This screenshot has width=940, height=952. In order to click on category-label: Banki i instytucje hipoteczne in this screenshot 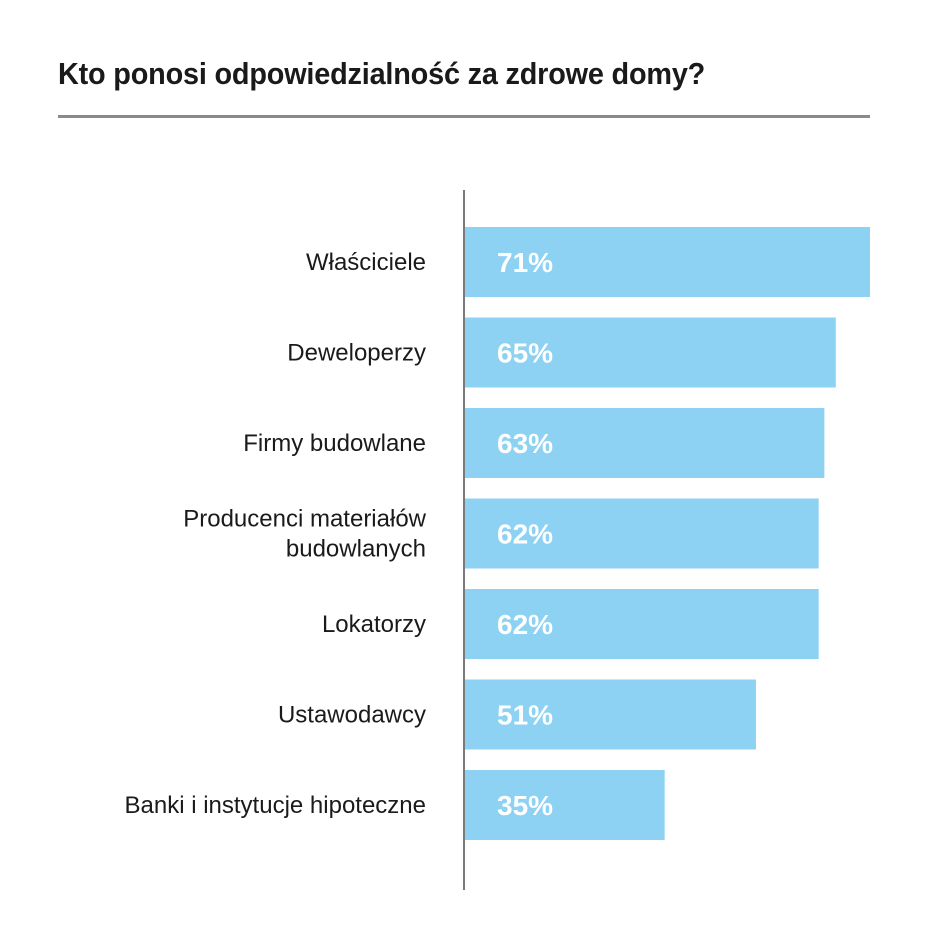, I will do `click(276, 805)`.